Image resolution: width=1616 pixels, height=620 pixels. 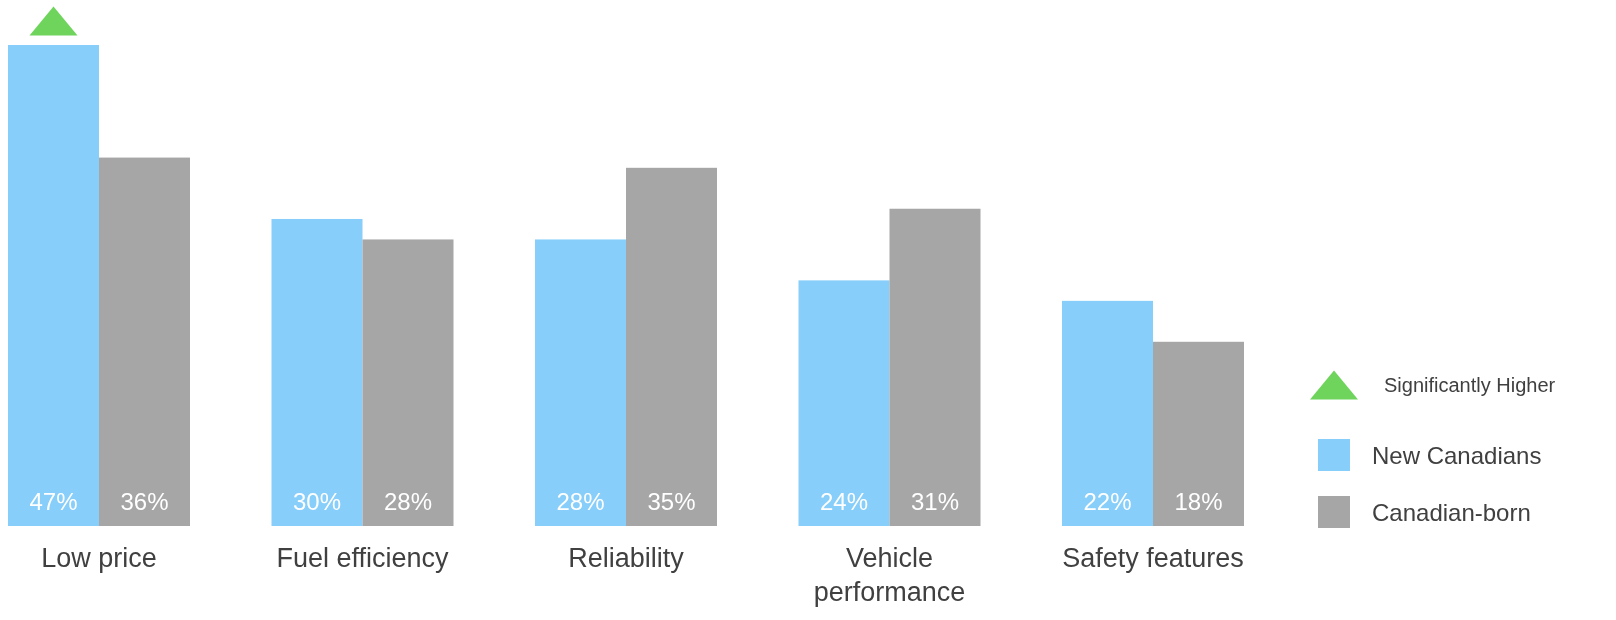 What do you see at coordinates (363, 558) in the screenshot?
I see `x-tick-label: Fuel efficiency` at bounding box center [363, 558].